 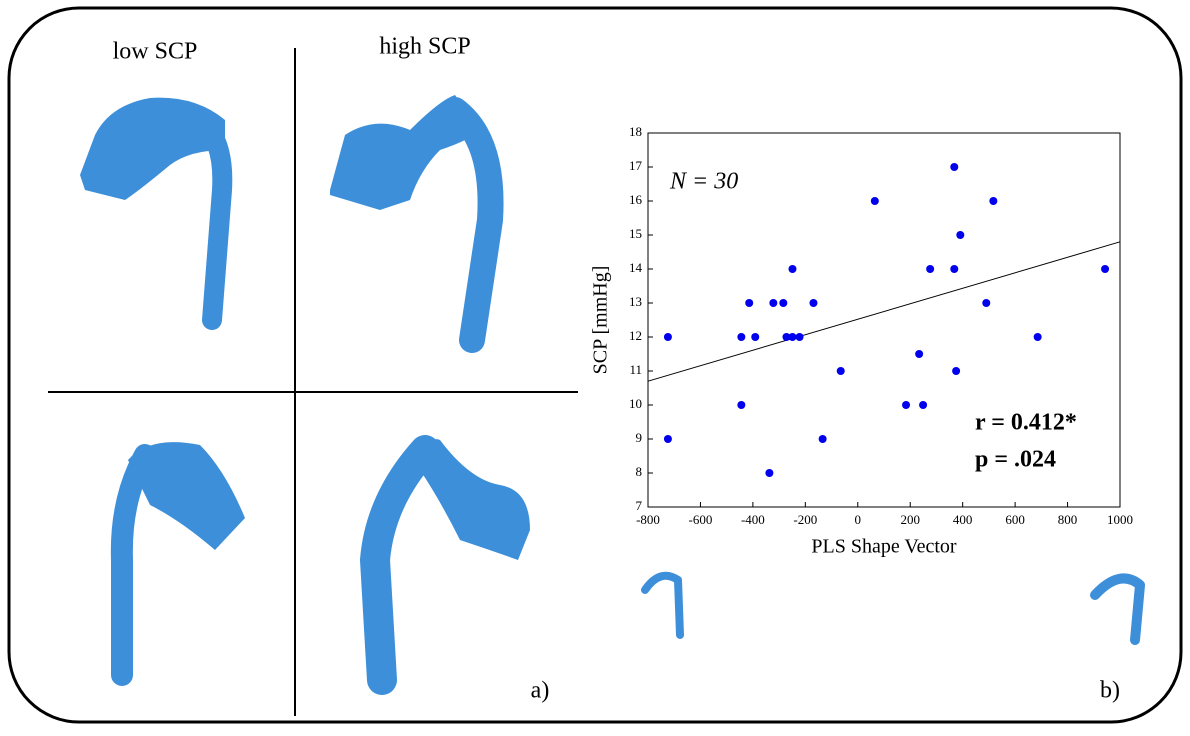 What do you see at coordinates (701, 519) in the screenshot?
I see `x-tick-label: -600` at bounding box center [701, 519].